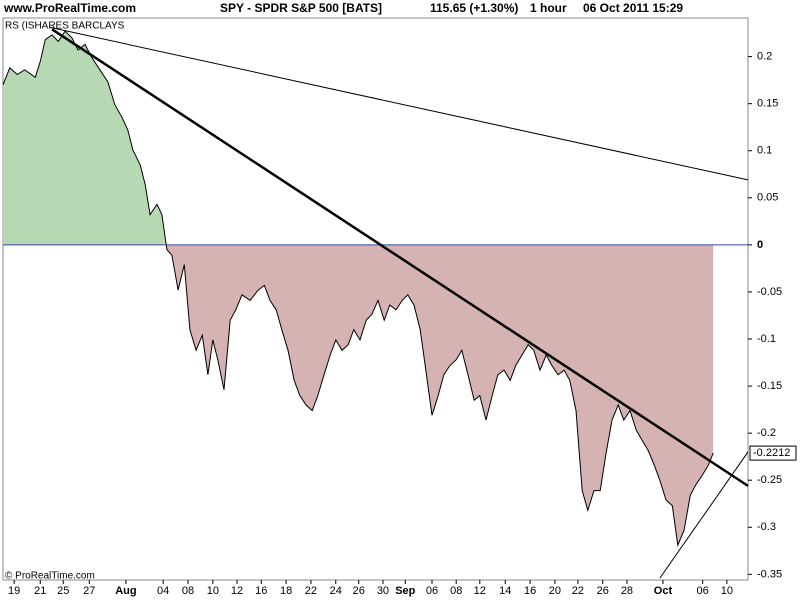 The image size is (800, 600). What do you see at coordinates (505, 591) in the screenshot?
I see `x-tick-label: 14` at bounding box center [505, 591].